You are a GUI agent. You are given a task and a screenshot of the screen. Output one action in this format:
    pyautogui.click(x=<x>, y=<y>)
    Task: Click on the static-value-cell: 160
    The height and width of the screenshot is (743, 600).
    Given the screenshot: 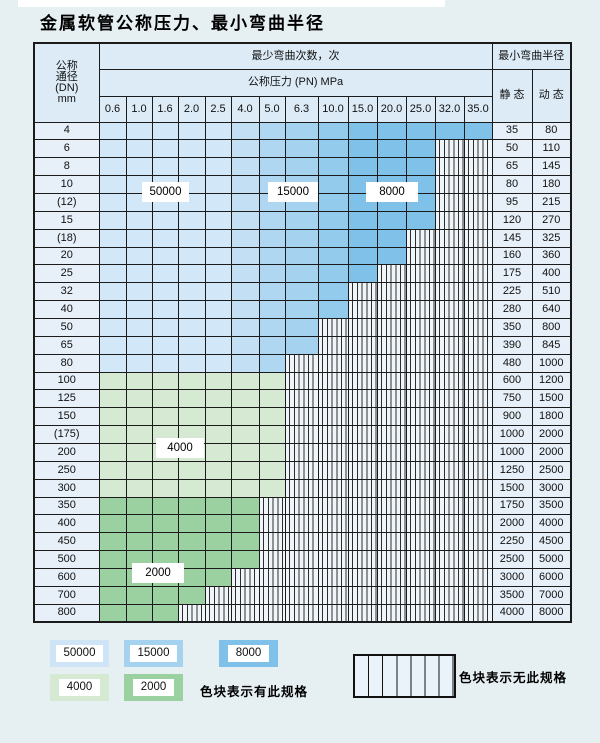 What is the action you would take?
    pyautogui.click(x=512, y=256)
    